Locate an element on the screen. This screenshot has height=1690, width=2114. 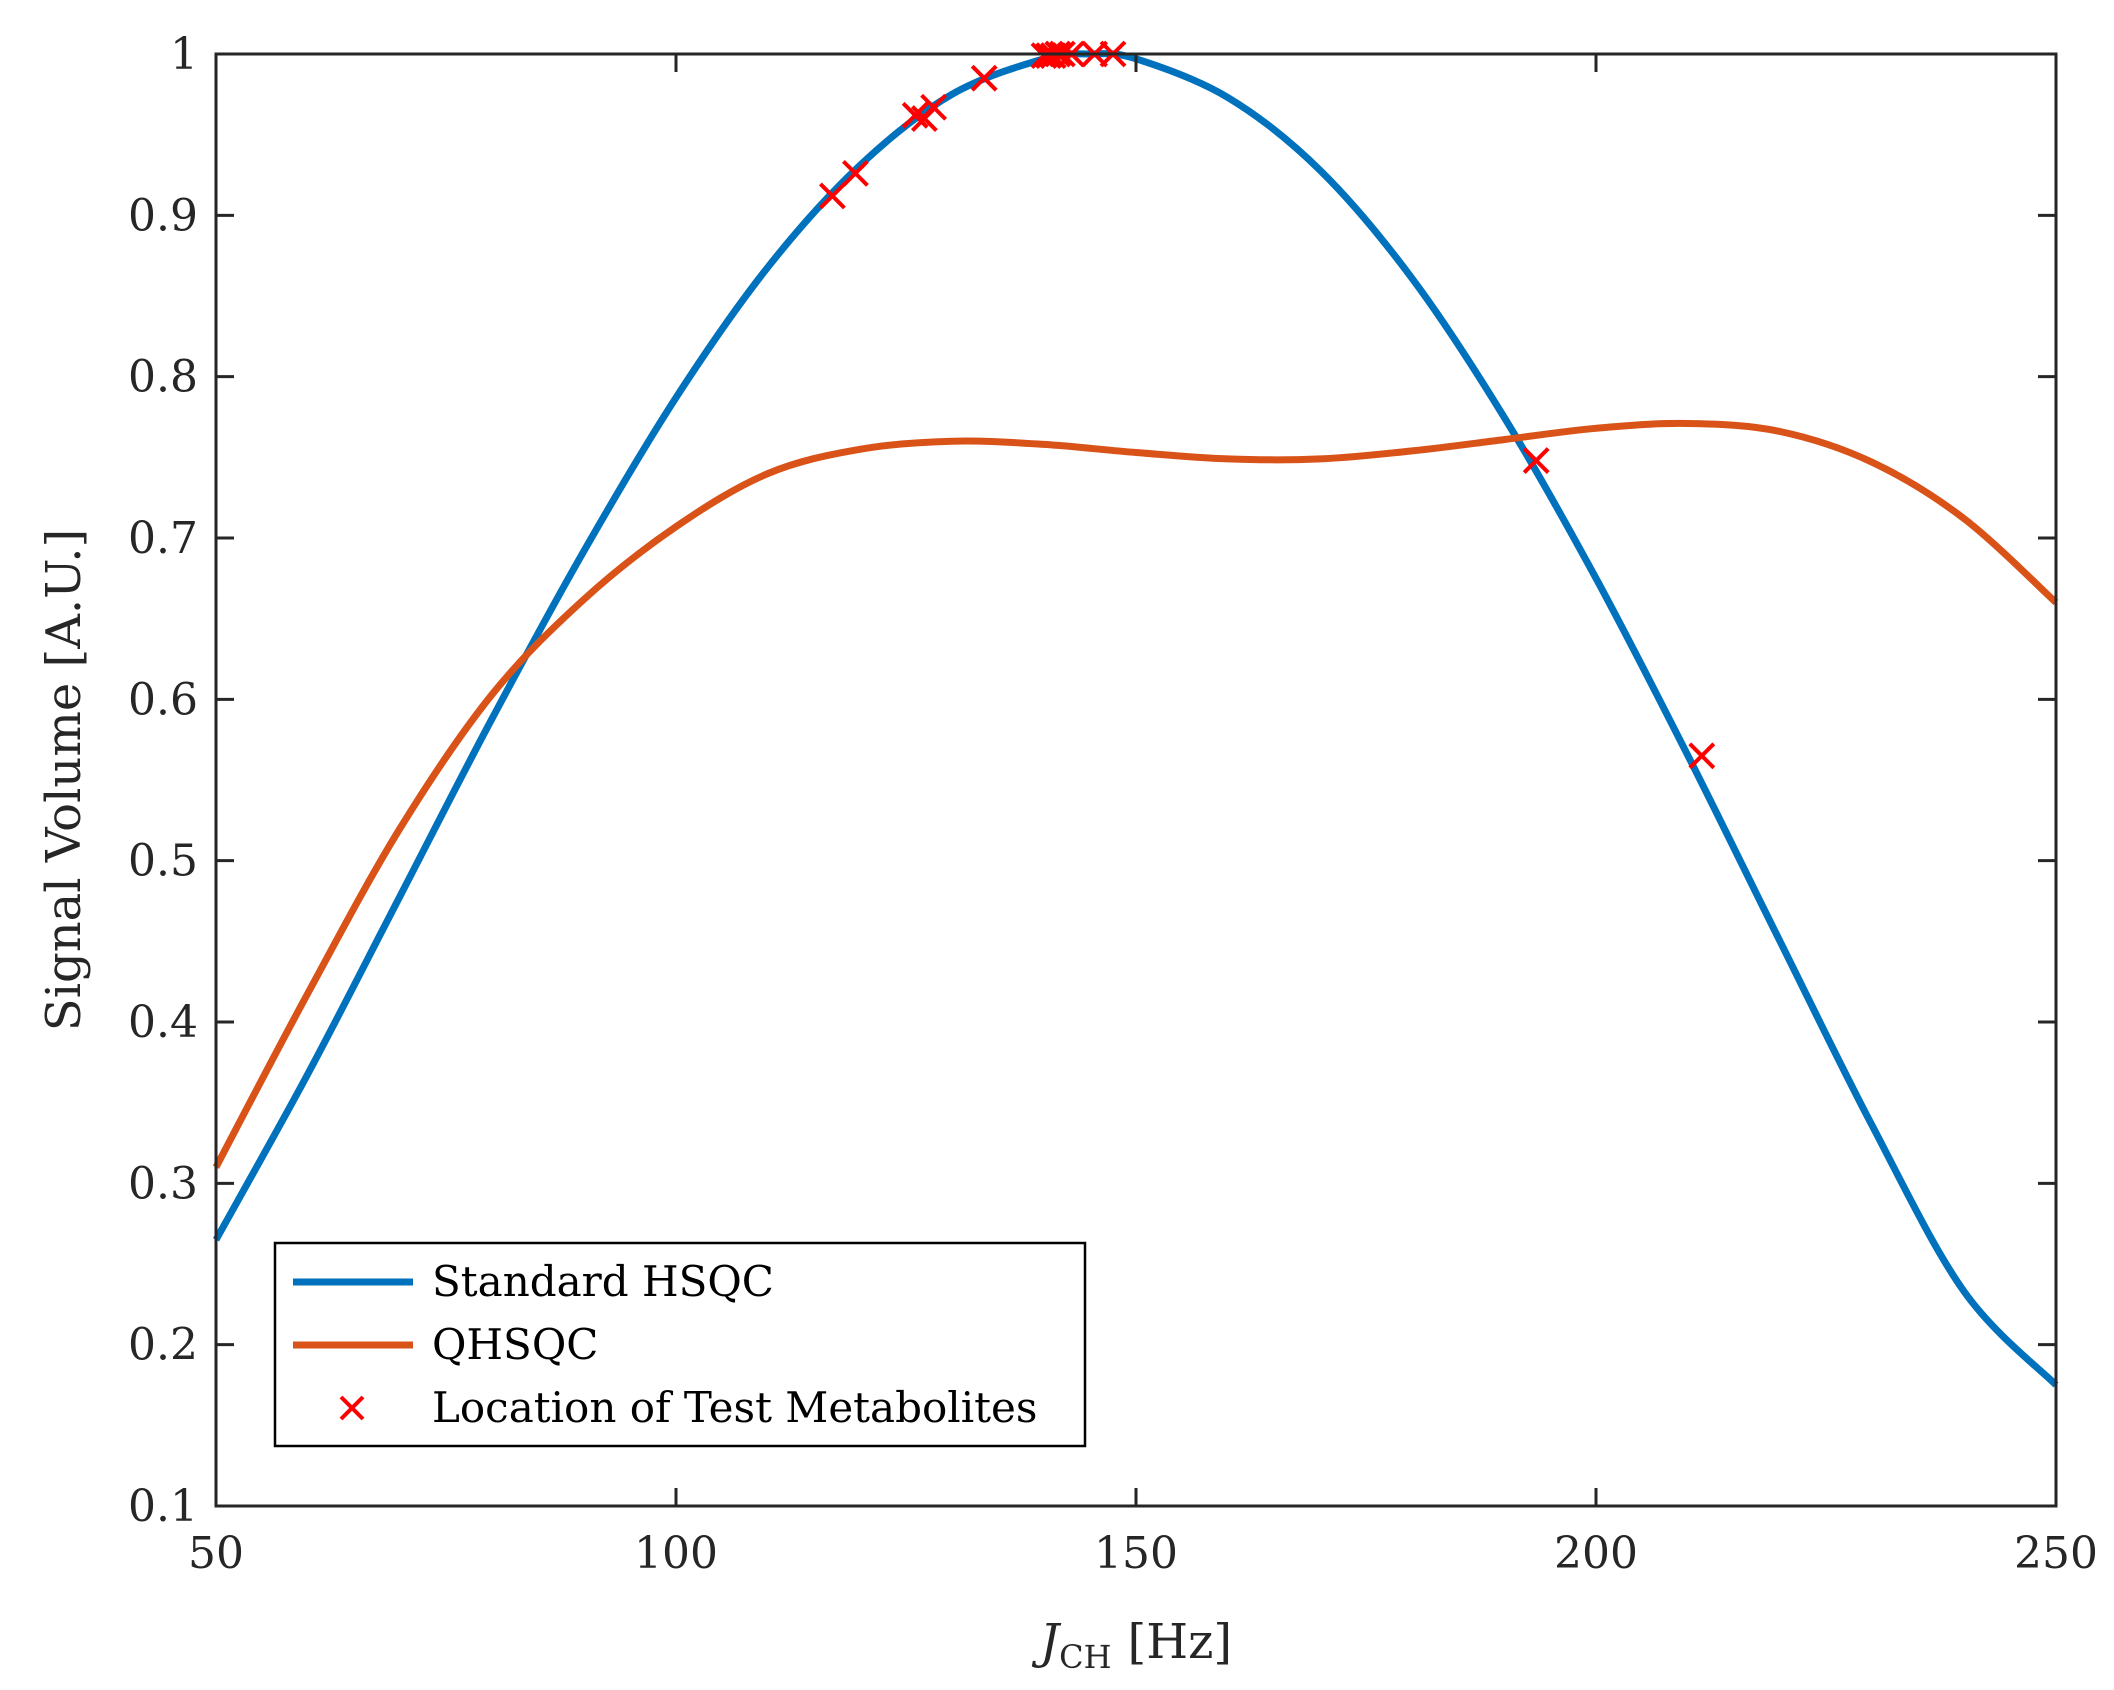
legend-label-metabolites: Location of Test Metabolites is located at coordinates (734, 1407).